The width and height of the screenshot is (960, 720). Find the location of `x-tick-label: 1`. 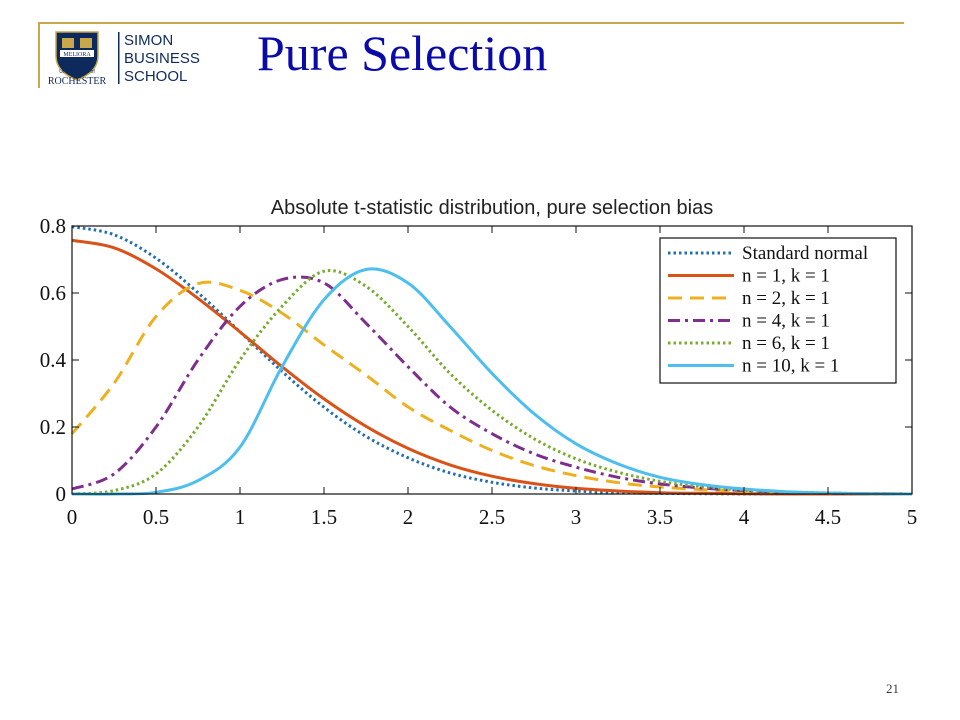

x-tick-label: 1 is located at coordinates (240, 517).